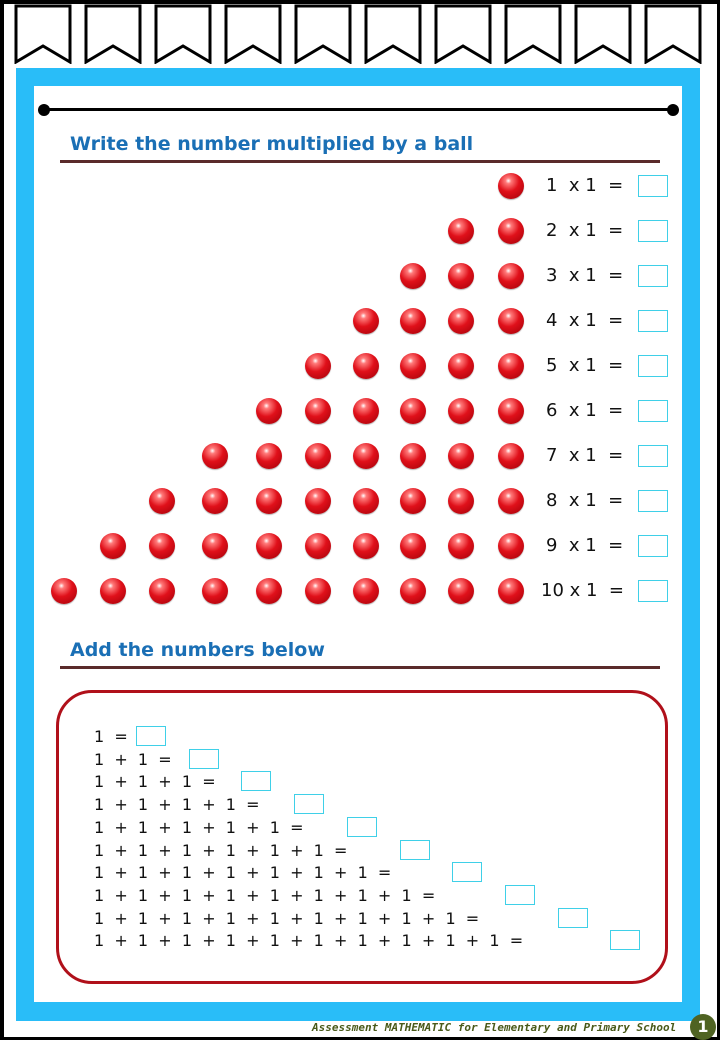  I want to click on equation-label: 10 x 1 =, so click(582, 590).